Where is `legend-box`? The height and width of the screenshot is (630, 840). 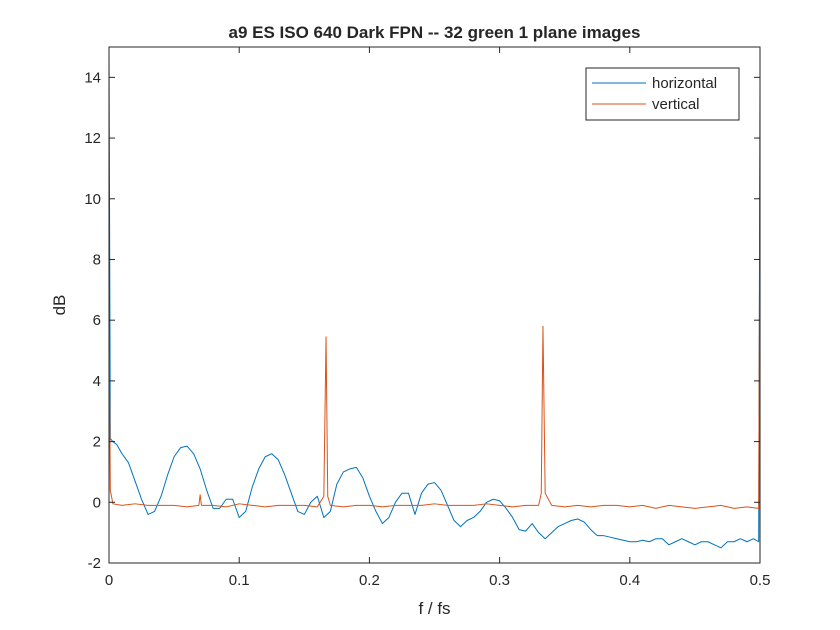 legend-box is located at coordinates (662, 94).